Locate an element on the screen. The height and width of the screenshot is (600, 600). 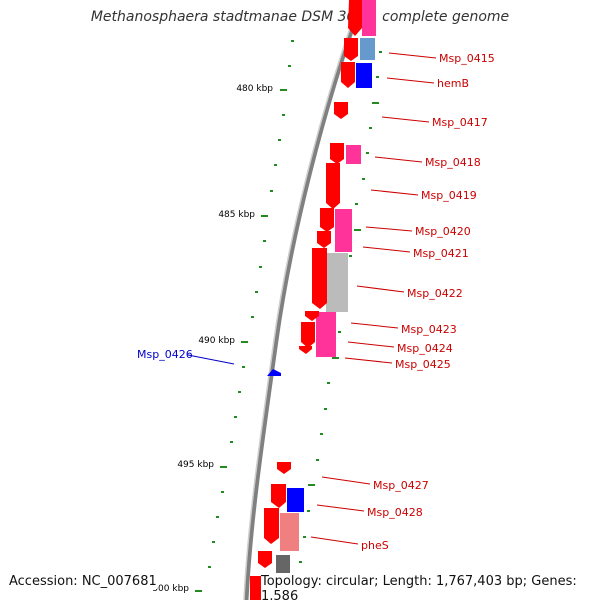
gene-label: Msp_0425 is located at coordinates (423, 364).